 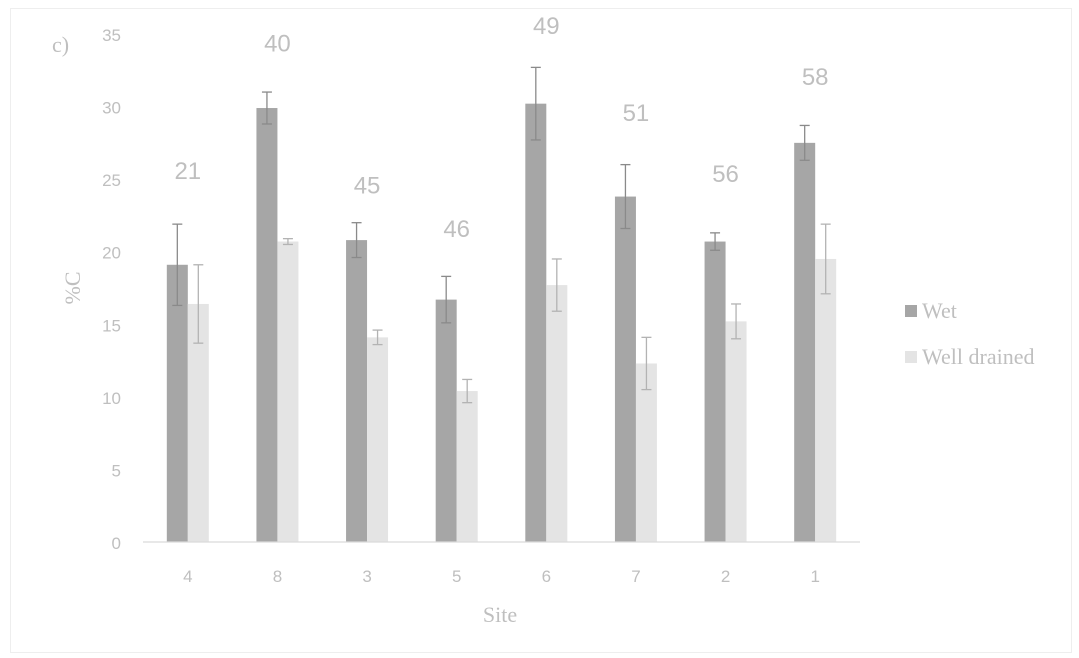 What do you see at coordinates (111, 398) in the screenshot?
I see `y-tick-label: 10` at bounding box center [111, 398].